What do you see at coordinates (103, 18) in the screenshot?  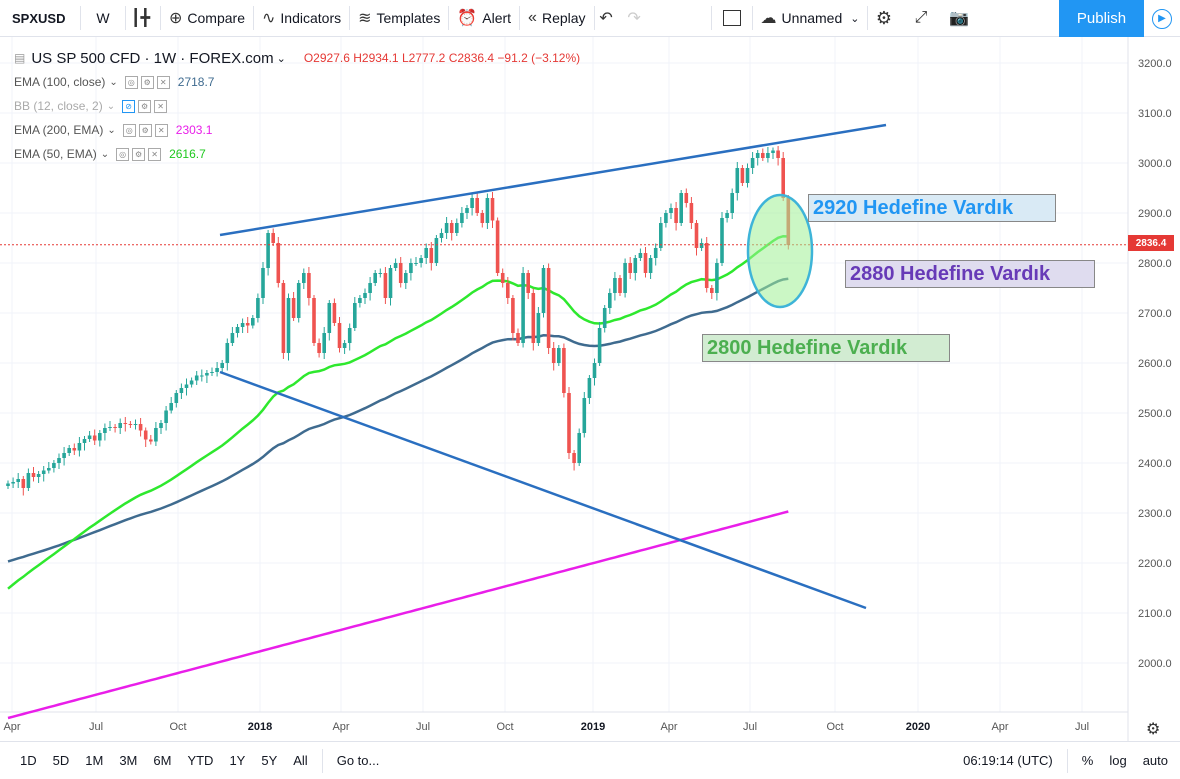 I see `interval-button: W` at bounding box center [103, 18].